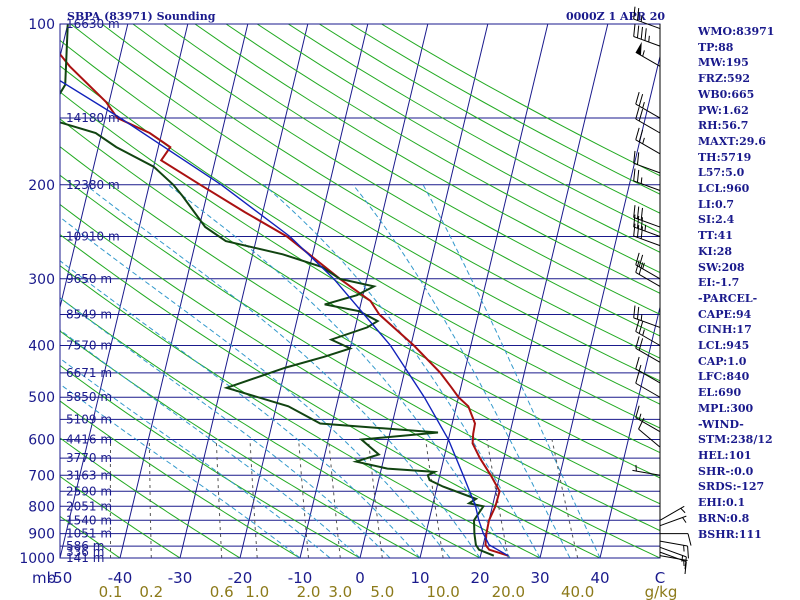  I want to click on height-label: 14180 m, so click(93, 118).